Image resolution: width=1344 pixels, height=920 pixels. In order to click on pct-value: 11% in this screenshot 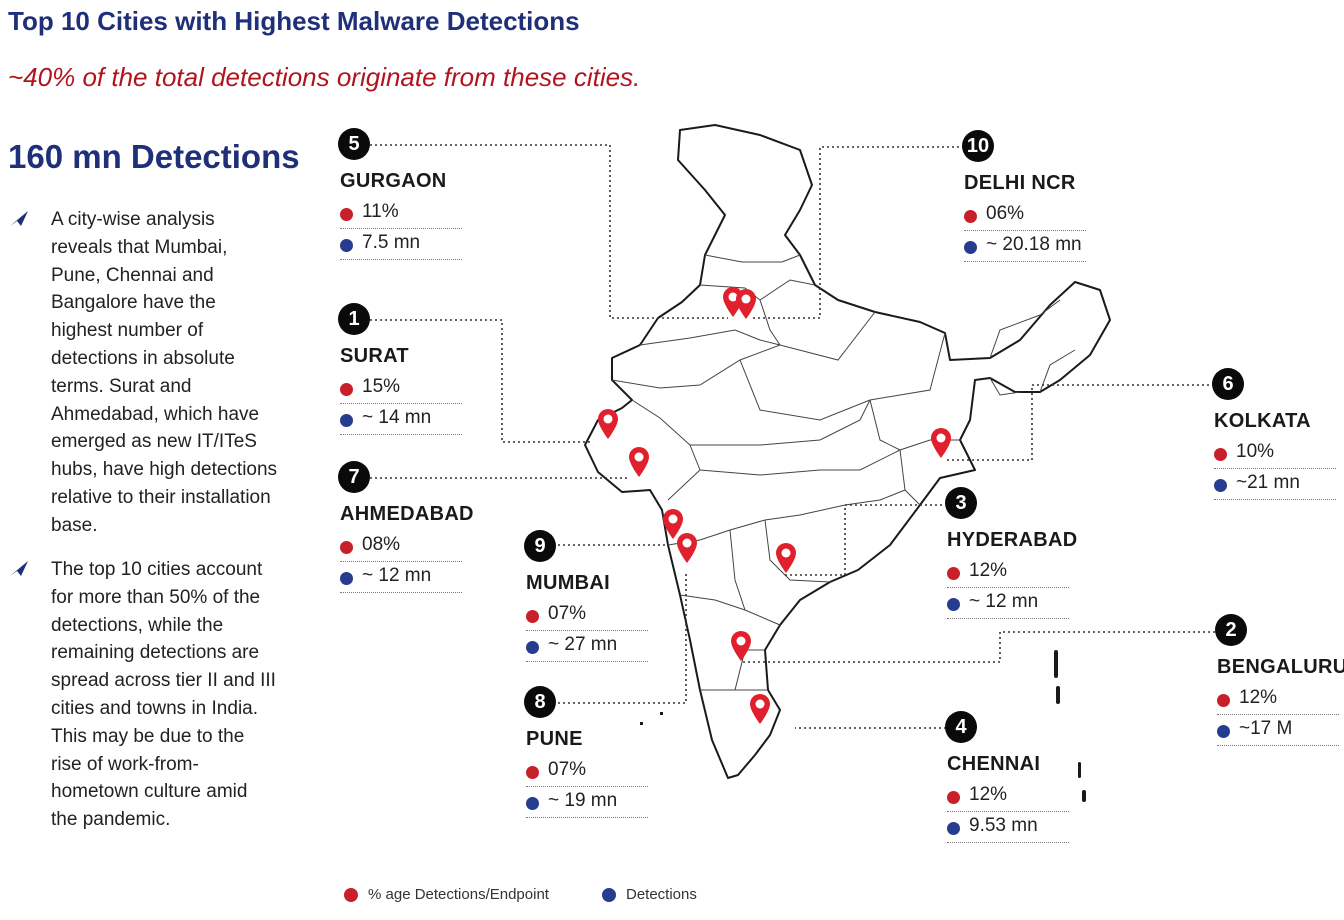, I will do `click(380, 211)`.